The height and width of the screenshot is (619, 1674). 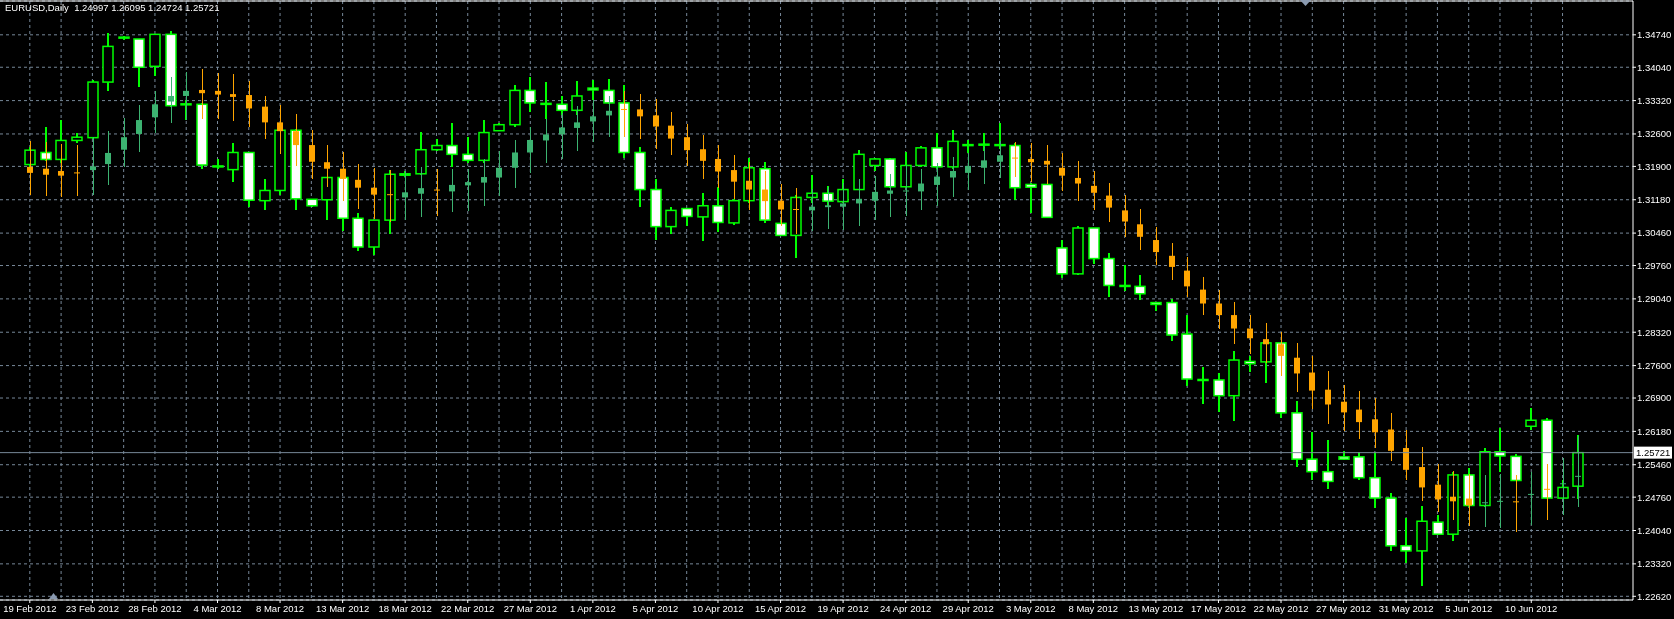 I want to click on x-tick-label: 29 Apr 2012, so click(x=968, y=608).